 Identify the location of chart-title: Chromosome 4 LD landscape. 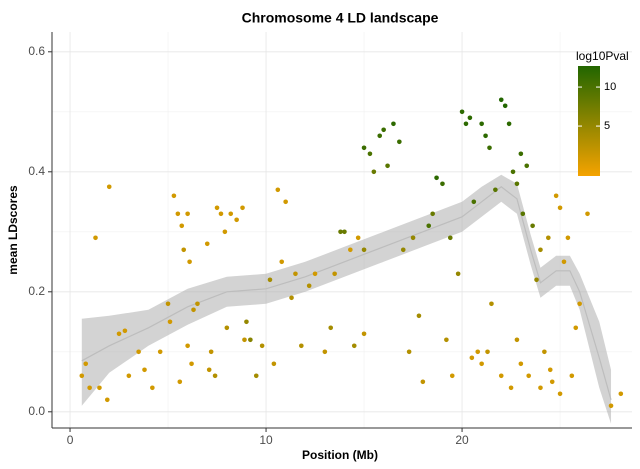
(340, 18).